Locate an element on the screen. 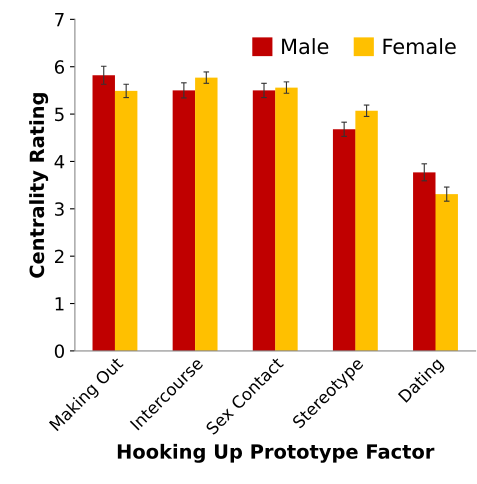  y-tick-label: 1 is located at coordinates (60, 303).